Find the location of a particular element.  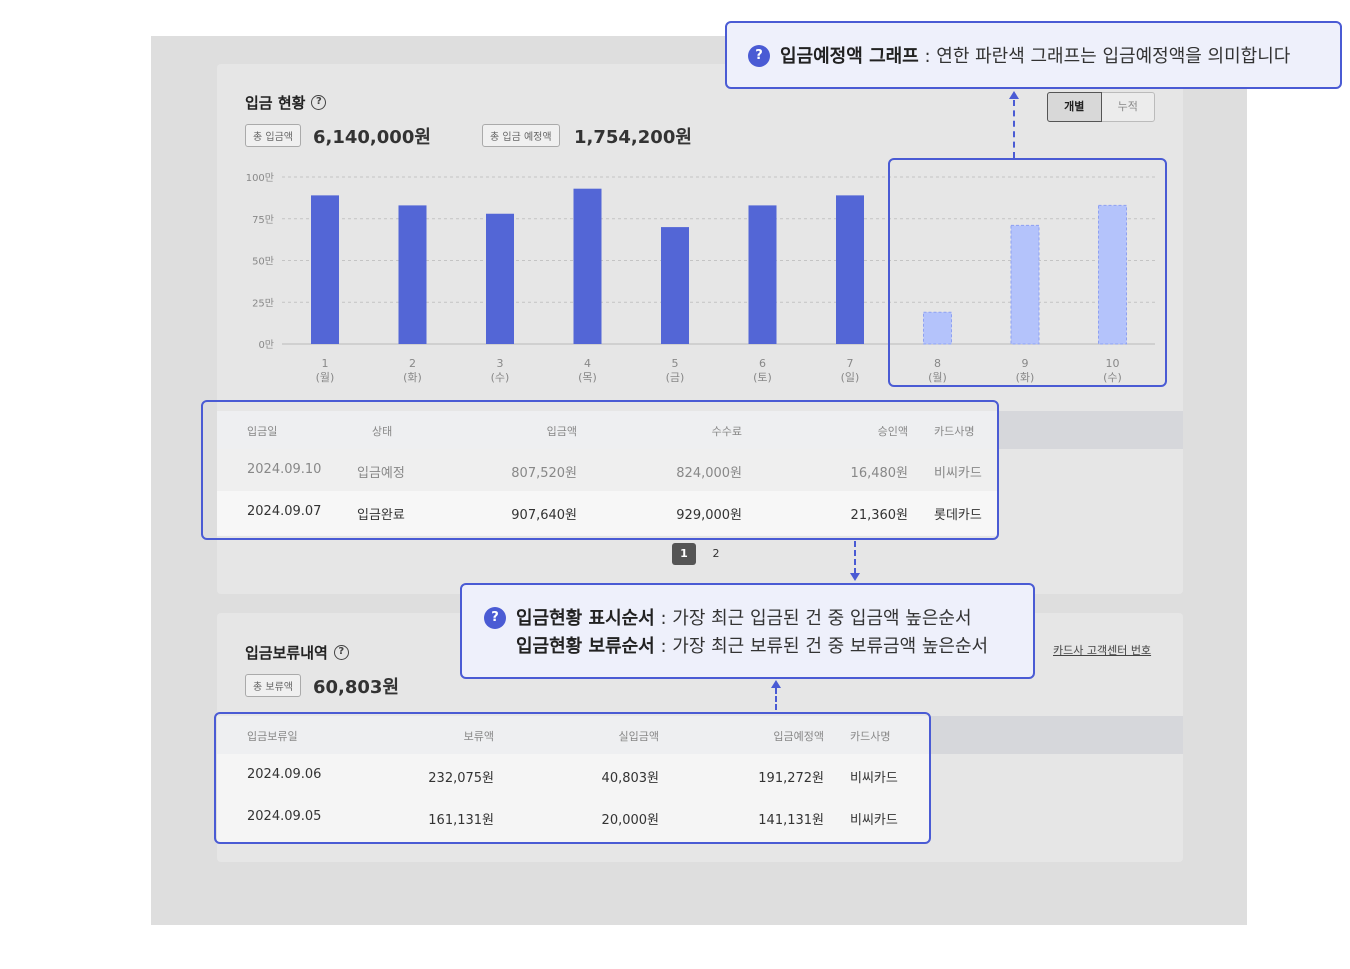

cell-amount: 807,520원 is located at coordinates (544, 473).